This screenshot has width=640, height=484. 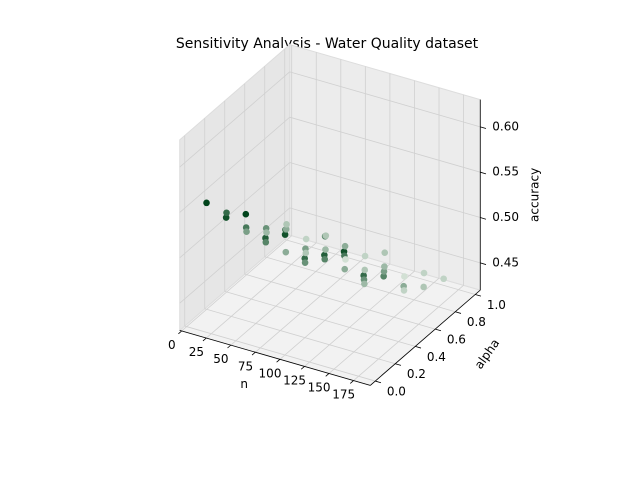 What do you see at coordinates (505, 217) in the screenshot?
I see `z-tick-label: 0.50` at bounding box center [505, 217].